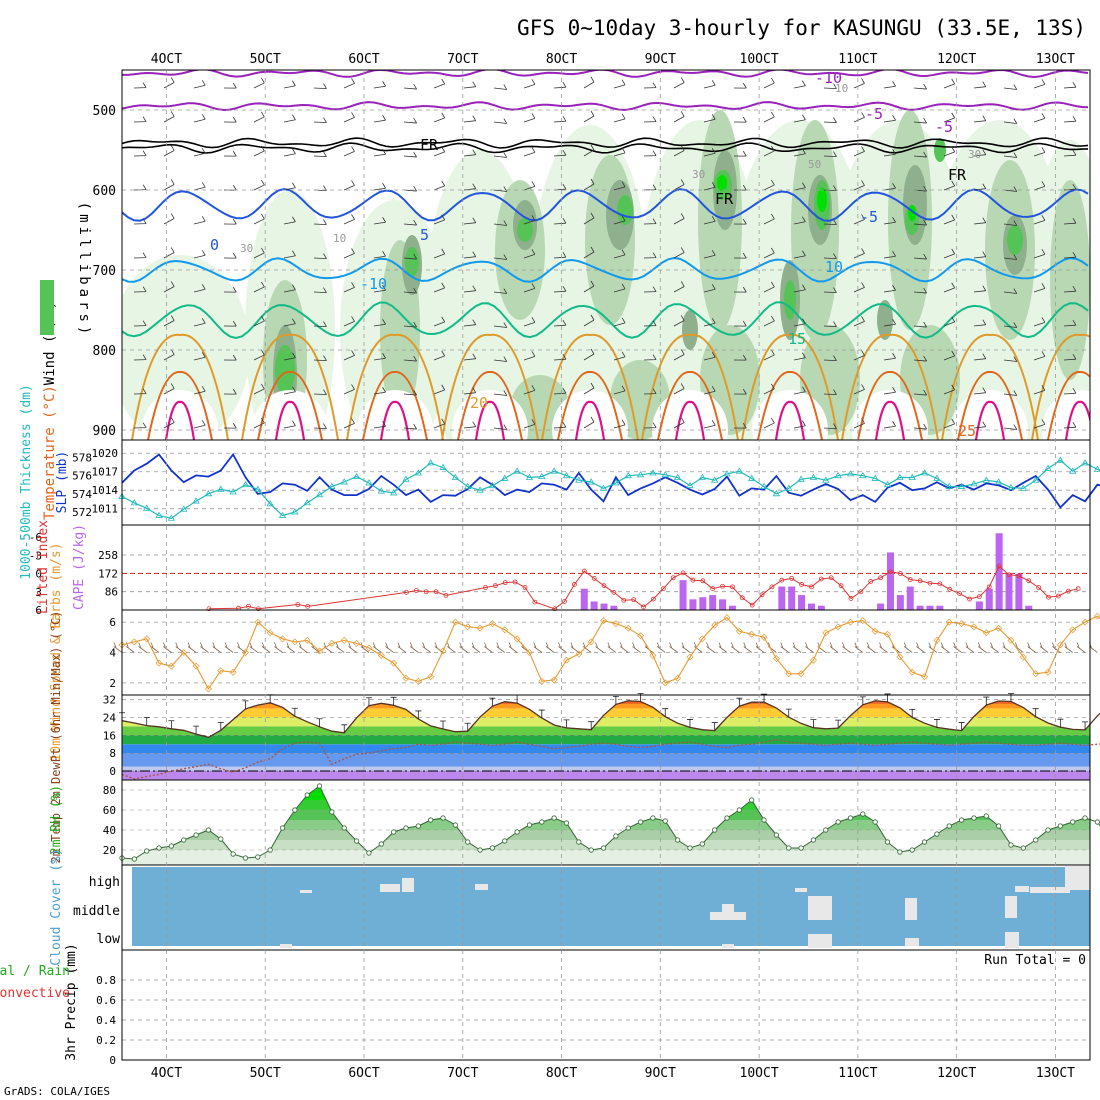 The height and width of the screenshot is (1100, 1100). Describe the element at coordinates (857, 59) in the screenshot. I see `date-tick-top: 11OCT` at that location.